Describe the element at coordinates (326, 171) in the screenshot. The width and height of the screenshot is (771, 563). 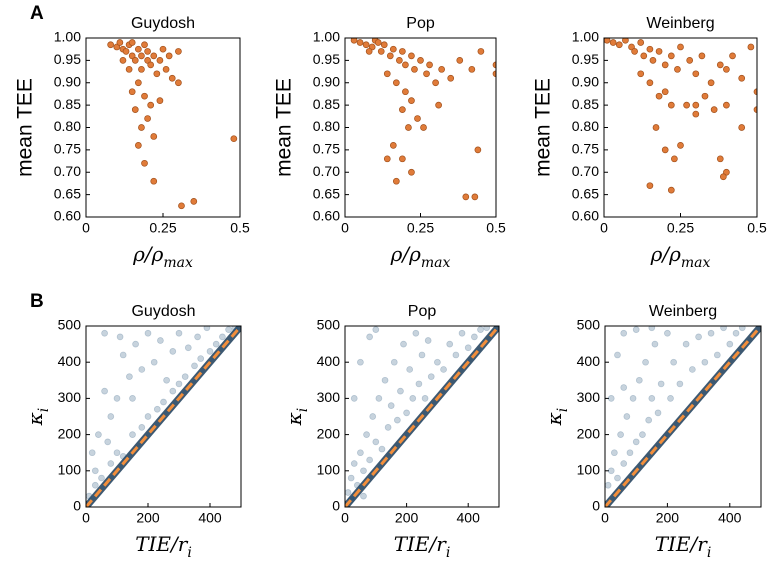
I see `y-tick-label: 0.70` at that location.